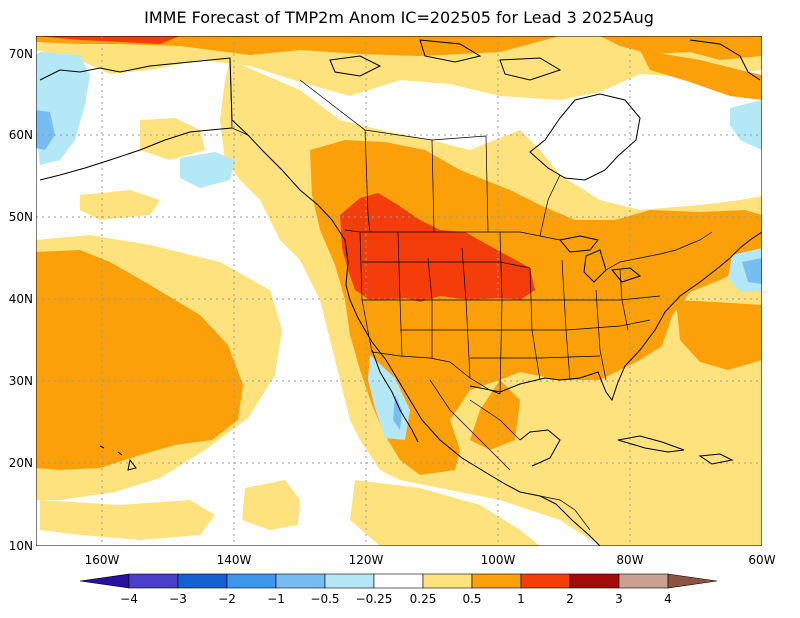 This screenshot has width=800, height=618. Describe the element at coordinates (178, 599) in the screenshot. I see `colorbar-tick-label: −3` at that location.